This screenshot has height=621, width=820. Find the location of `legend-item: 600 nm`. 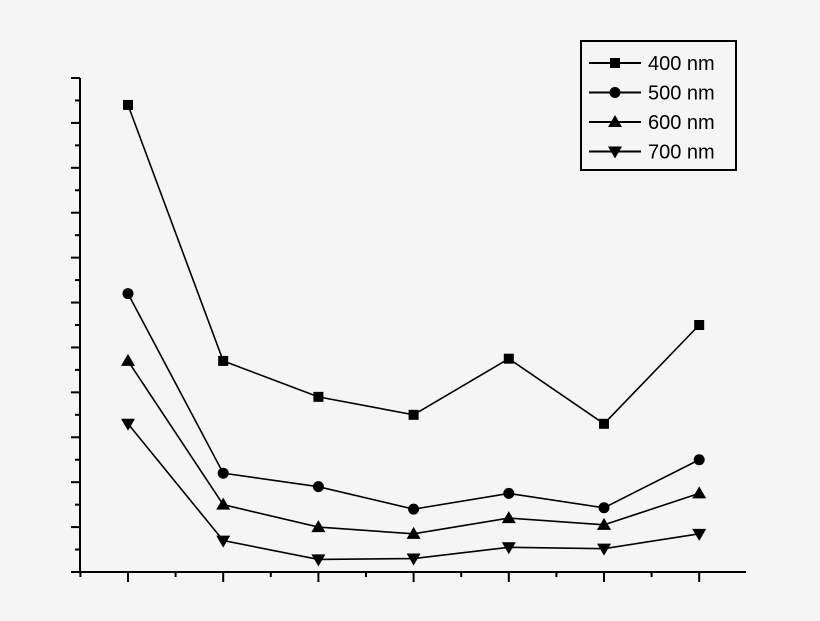

legend-item: 600 nm is located at coordinates (652, 123).